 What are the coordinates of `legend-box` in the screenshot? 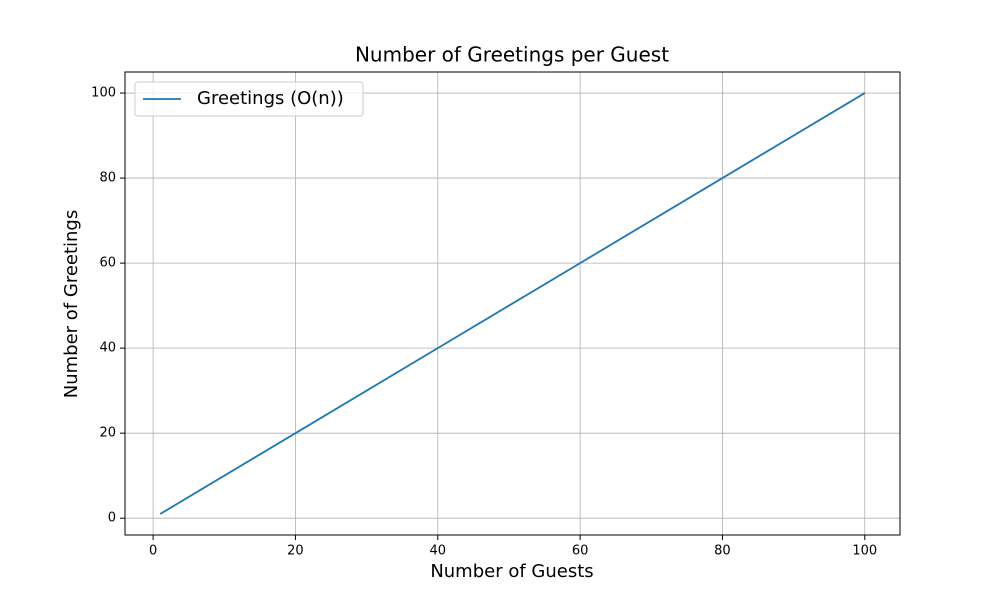 It's located at (249, 99).